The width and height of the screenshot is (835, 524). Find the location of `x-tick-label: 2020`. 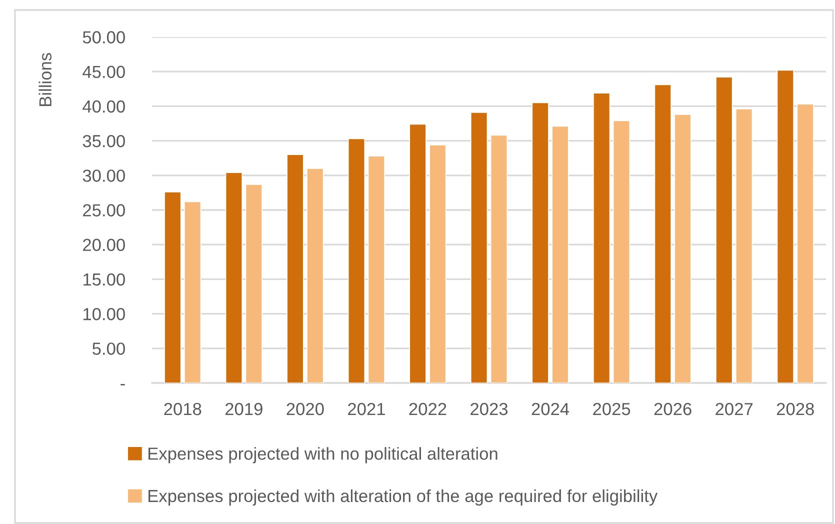

x-tick-label: 2020 is located at coordinates (305, 409).